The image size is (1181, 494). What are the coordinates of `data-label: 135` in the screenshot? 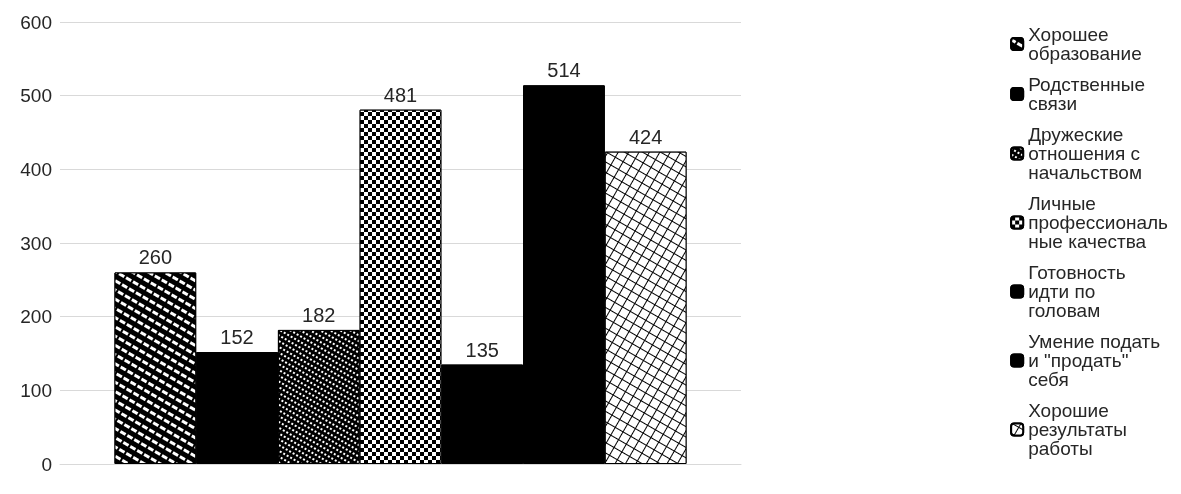 It's located at (482, 349).